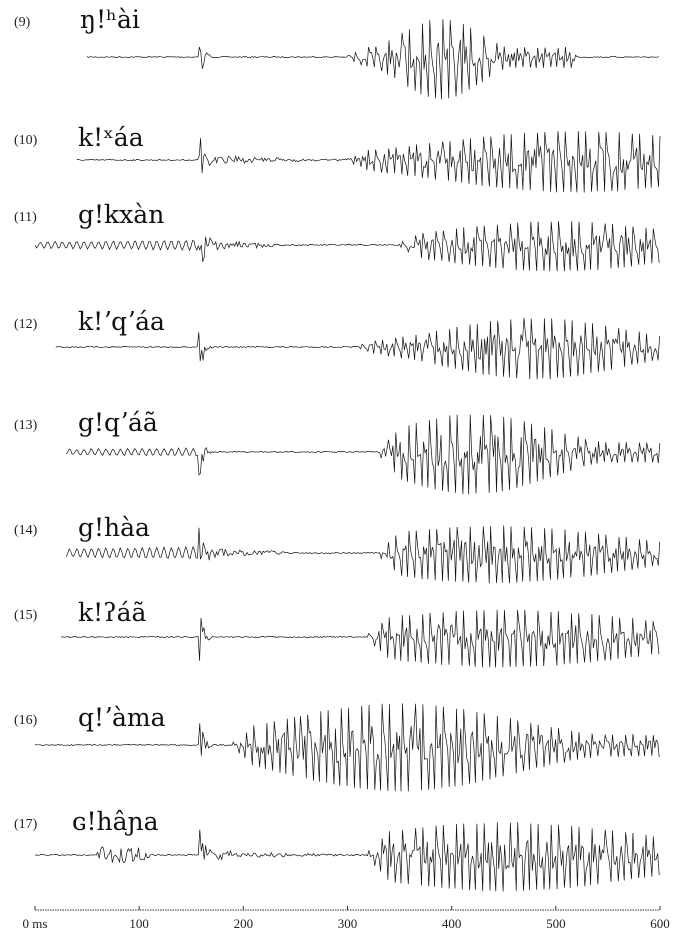 The image size is (676, 935). What do you see at coordinates (26, 824) in the screenshot?
I see `example-number: (17)` at bounding box center [26, 824].